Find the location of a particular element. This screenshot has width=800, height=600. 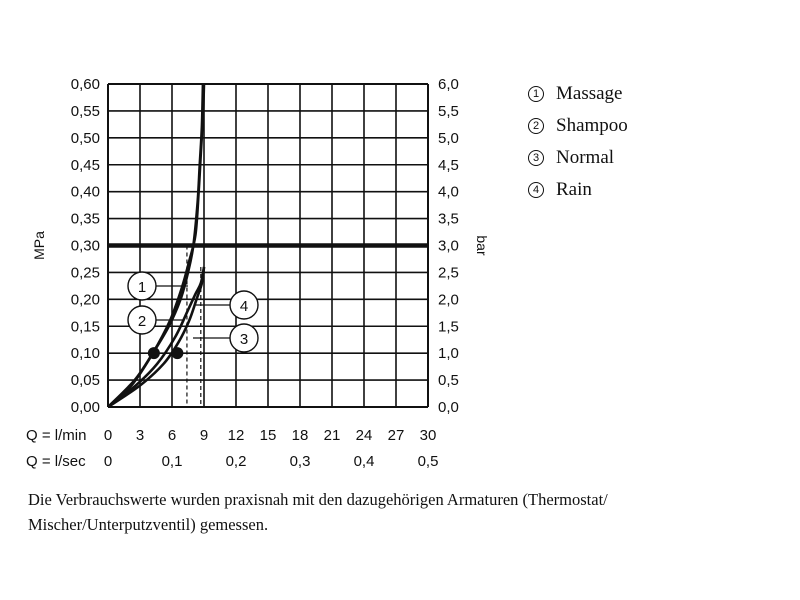

y-tick-label-right: 0,5 is located at coordinates (448, 380).